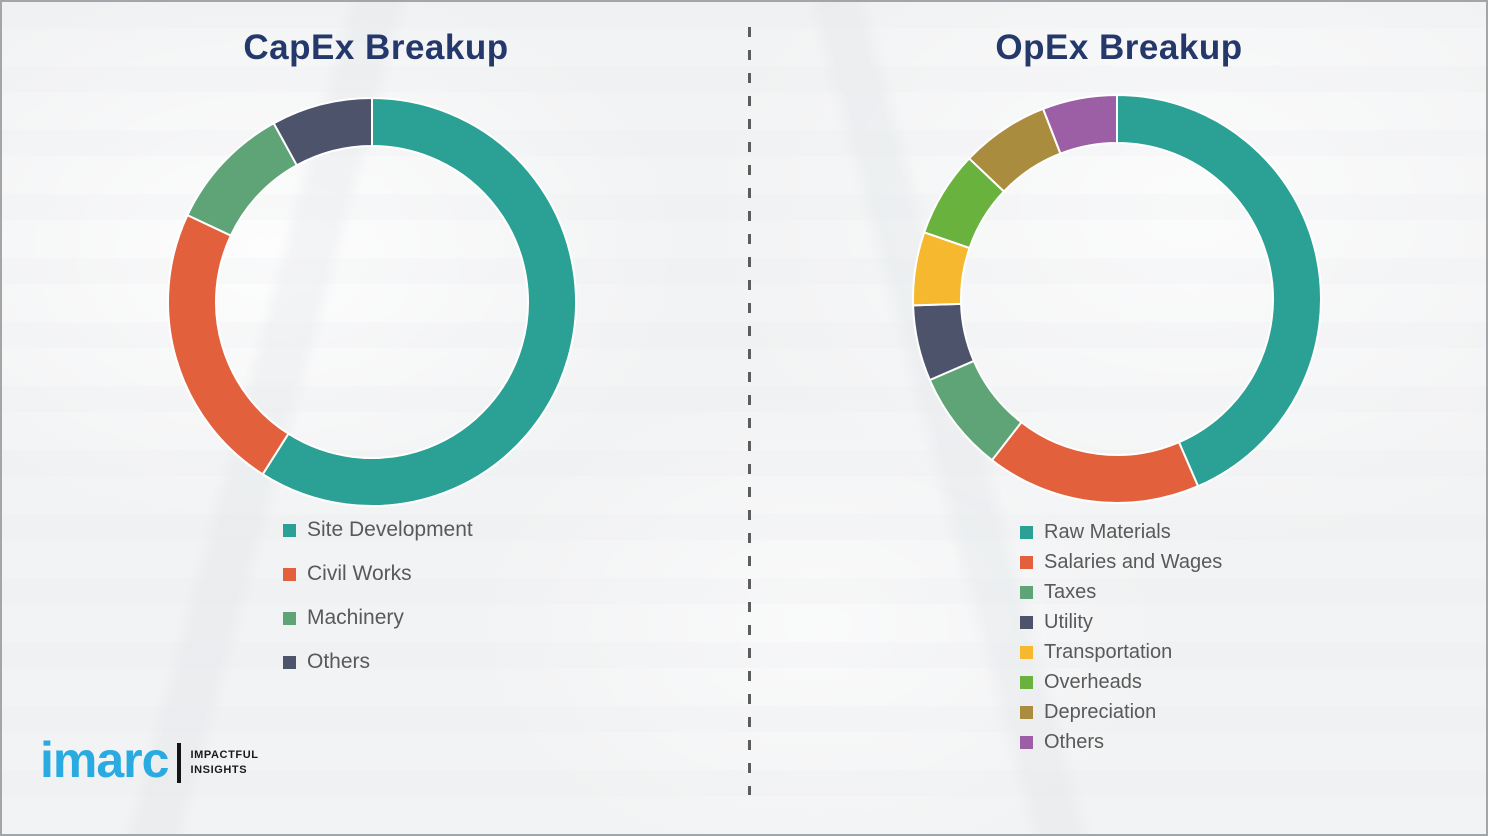 The height and width of the screenshot is (836, 1488). What do you see at coordinates (1121, 592) in the screenshot?
I see `legend-item-taxes: Taxes` at bounding box center [1121, 592].